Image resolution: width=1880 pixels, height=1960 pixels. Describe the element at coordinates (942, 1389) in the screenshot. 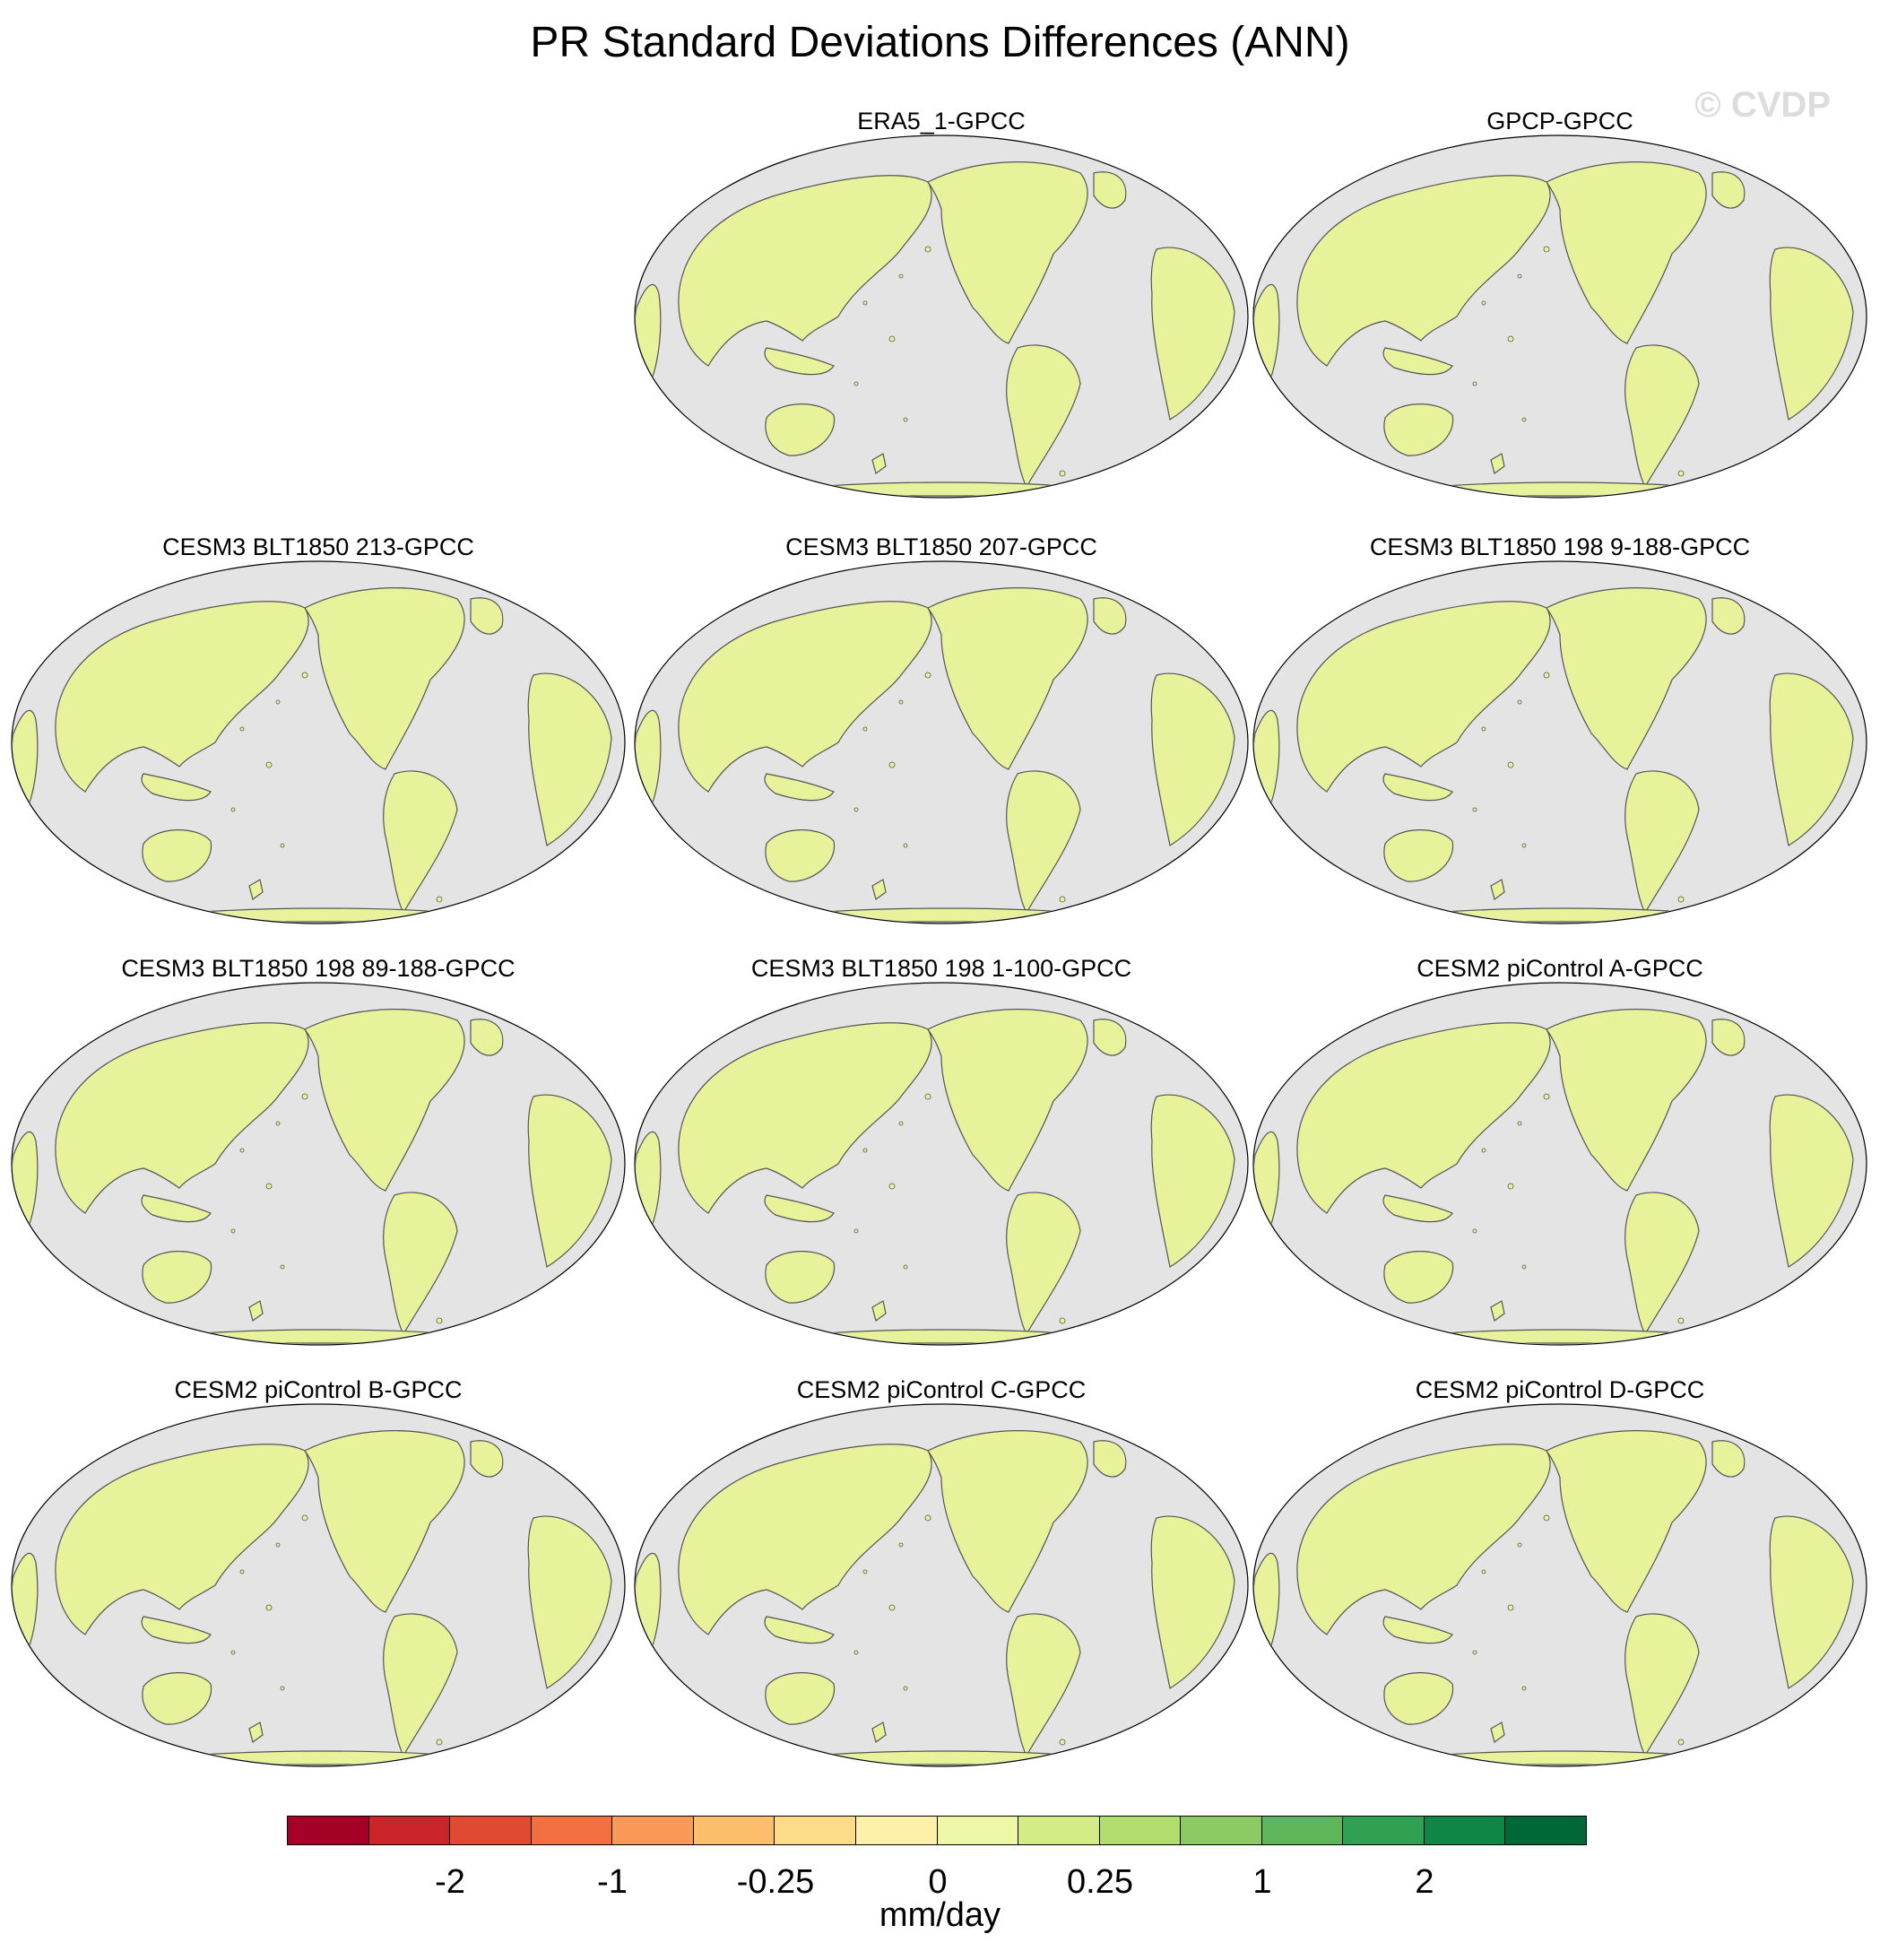

I see `panel-title: CESM2 piControl C-GPCC` at that location.